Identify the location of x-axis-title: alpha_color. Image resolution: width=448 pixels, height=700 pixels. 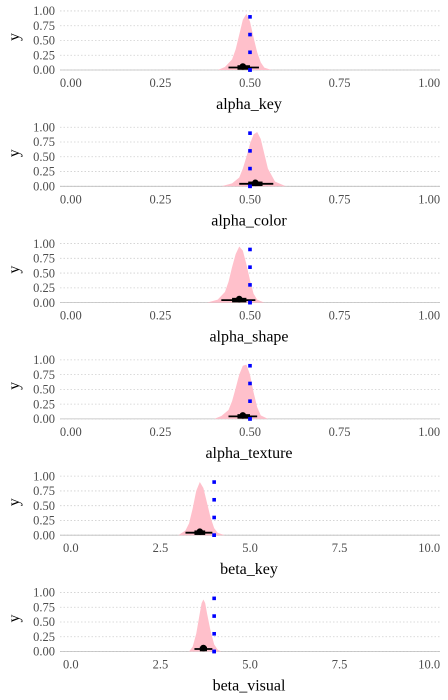
(249, 220).